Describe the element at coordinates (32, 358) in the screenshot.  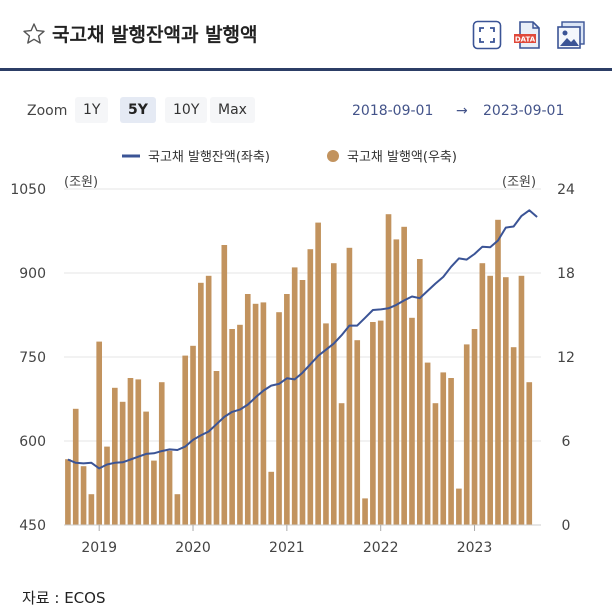
I see `left-axis-tick-label: 750` at that location.